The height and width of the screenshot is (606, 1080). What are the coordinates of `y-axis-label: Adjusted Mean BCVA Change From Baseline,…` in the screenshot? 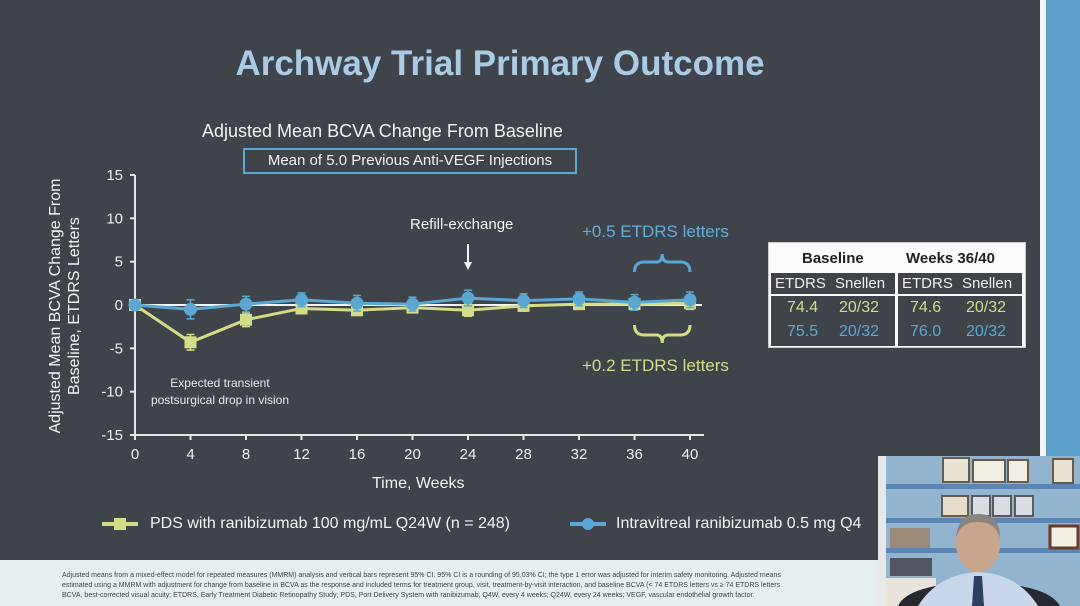 It's located at (65, 306).